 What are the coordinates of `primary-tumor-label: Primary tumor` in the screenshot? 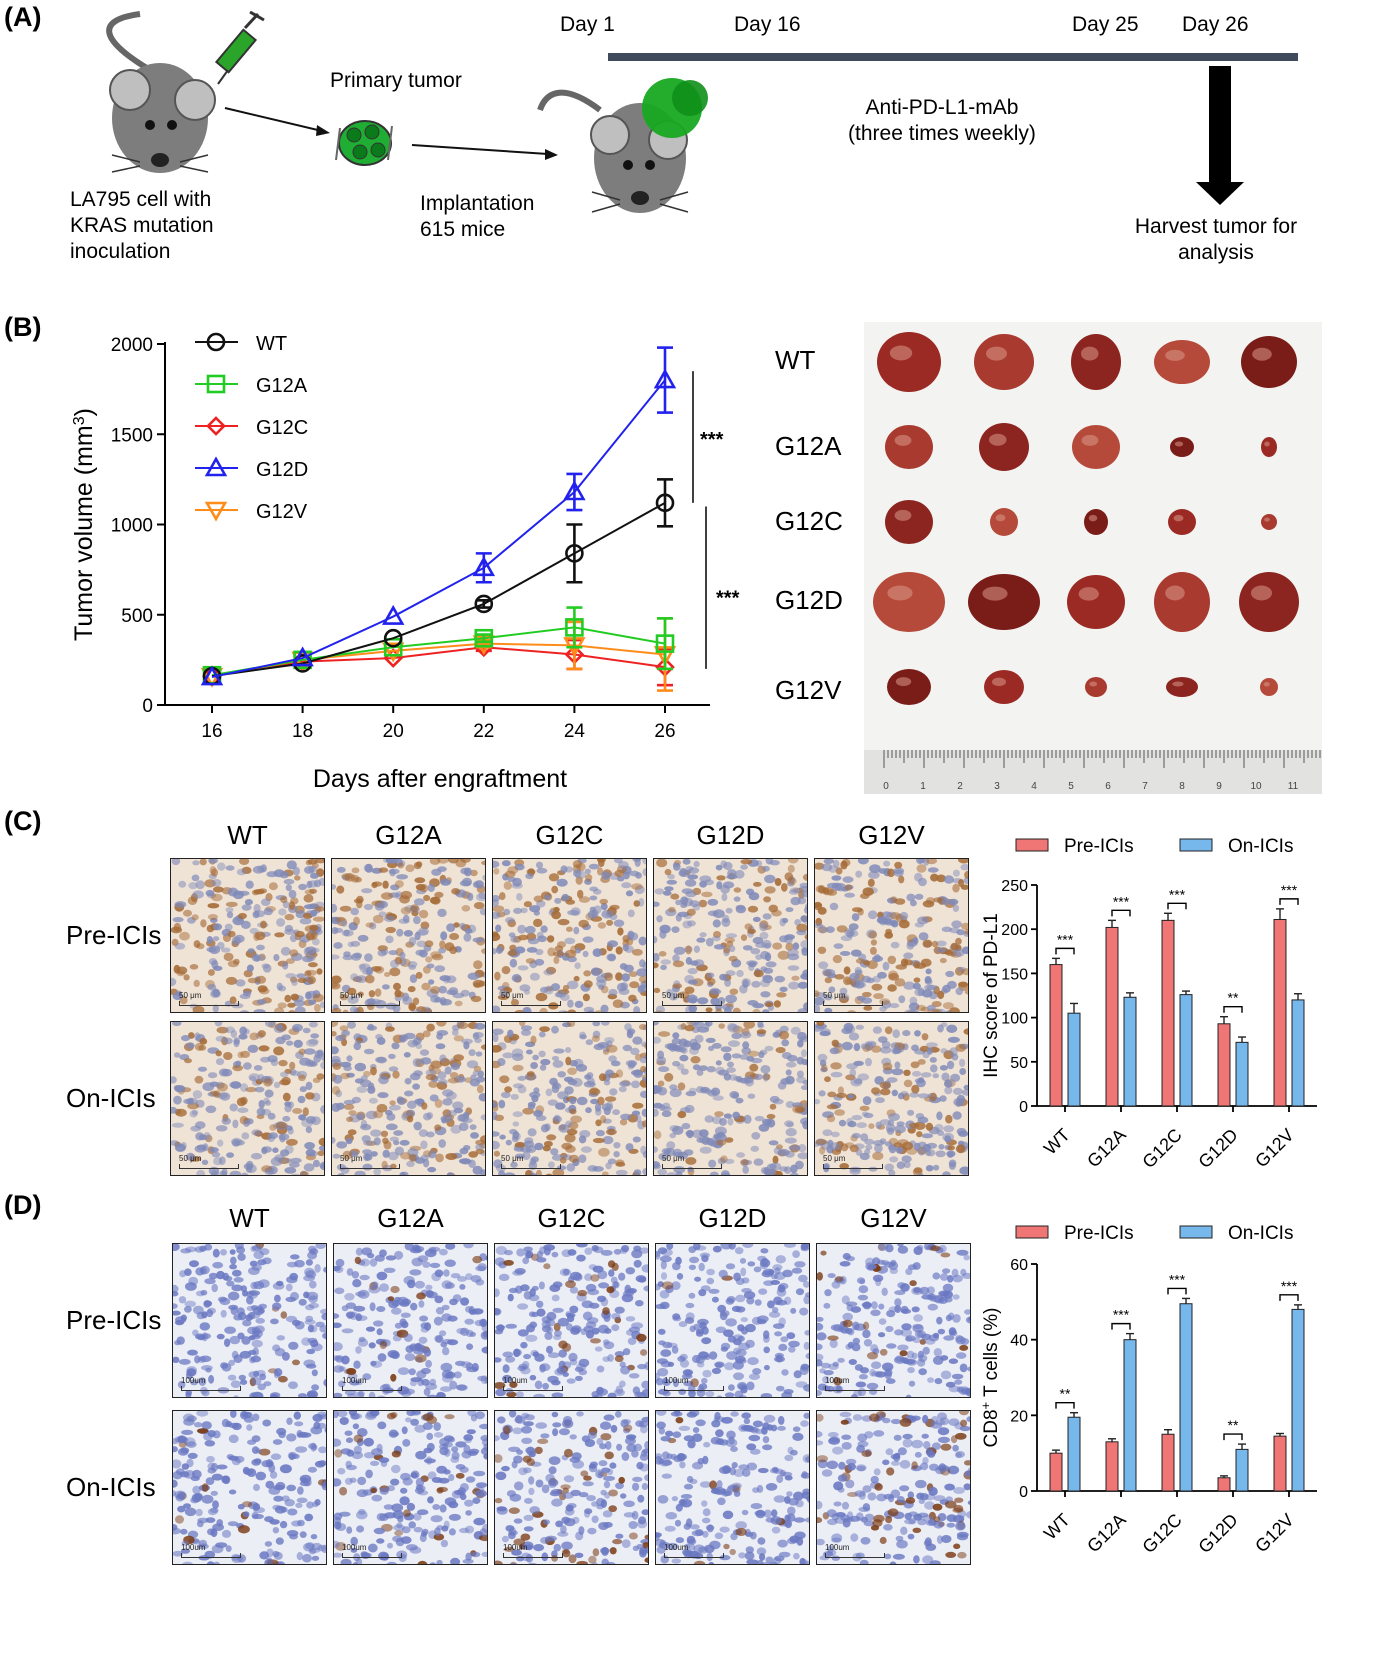 It's located at (396, 80).